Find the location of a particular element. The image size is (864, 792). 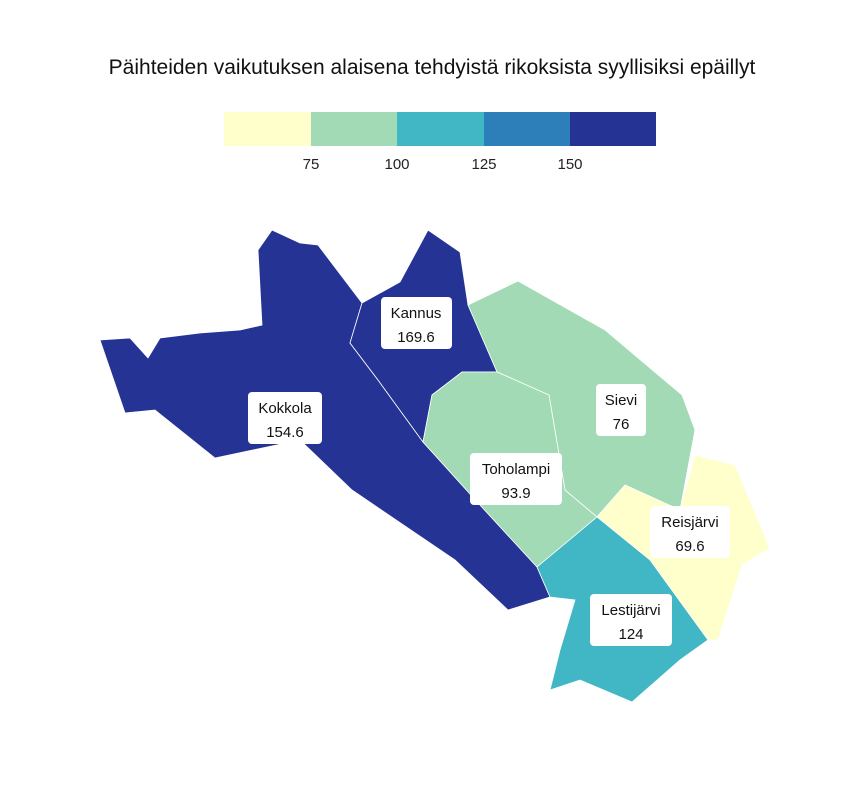

legend-tick: 150 is located at coordinates (569, 164).